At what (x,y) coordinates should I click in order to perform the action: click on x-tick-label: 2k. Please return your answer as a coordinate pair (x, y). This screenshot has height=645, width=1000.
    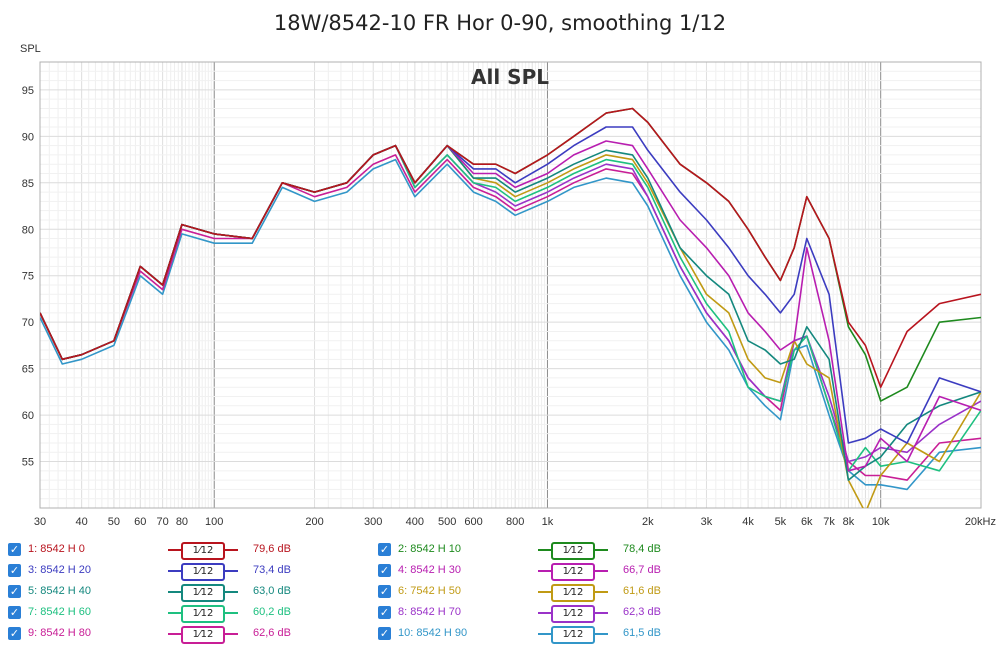
    Looking at the image, I should click on (648, 522).